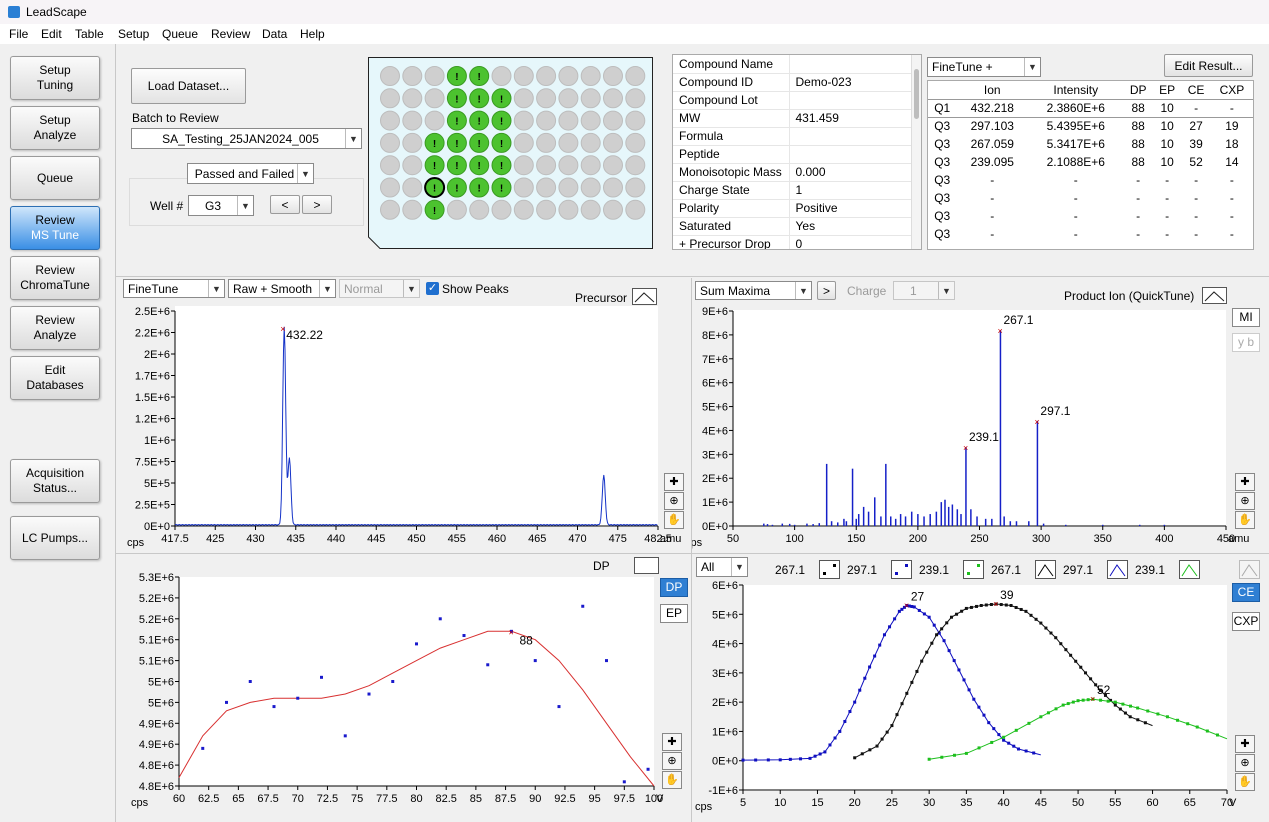  What do you see at coordinates (134, 34) in the screenshot?
I see `menu-setup: Setup` at bounding box center [134, 34].